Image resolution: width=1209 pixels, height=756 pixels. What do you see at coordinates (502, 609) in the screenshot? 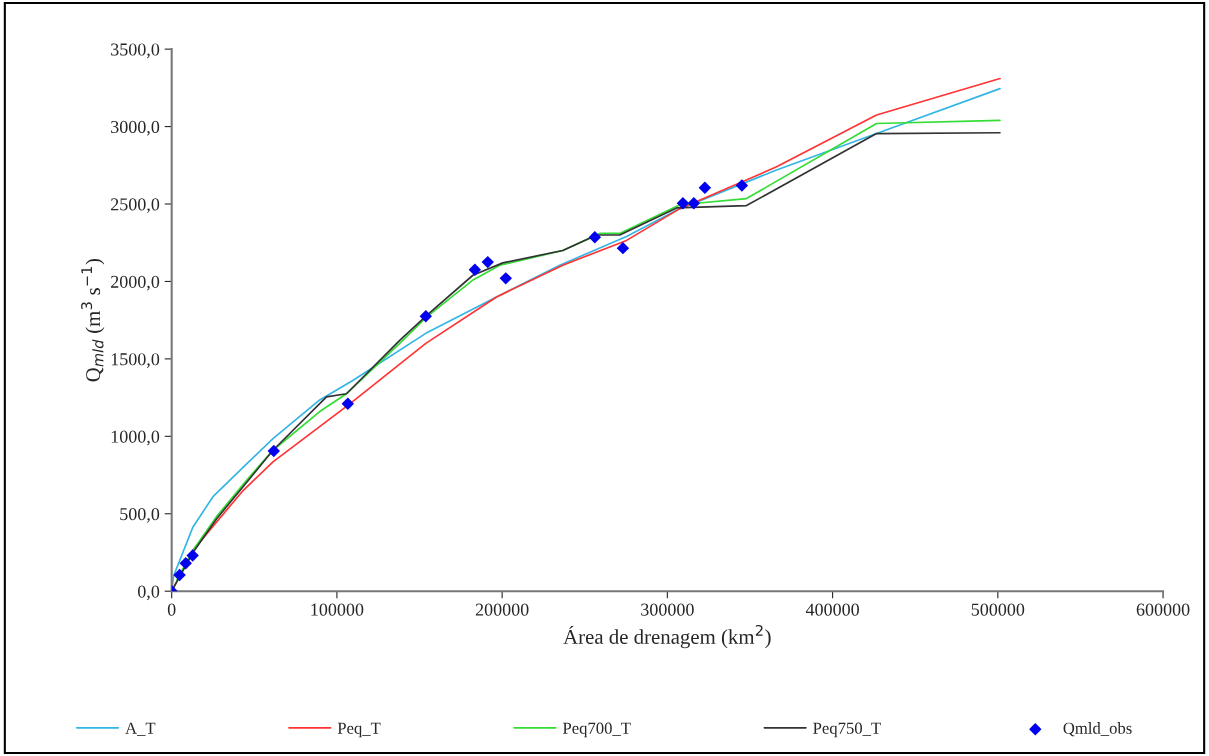
I see `x-tick-label: 200000` at bounding box center [502, 609].